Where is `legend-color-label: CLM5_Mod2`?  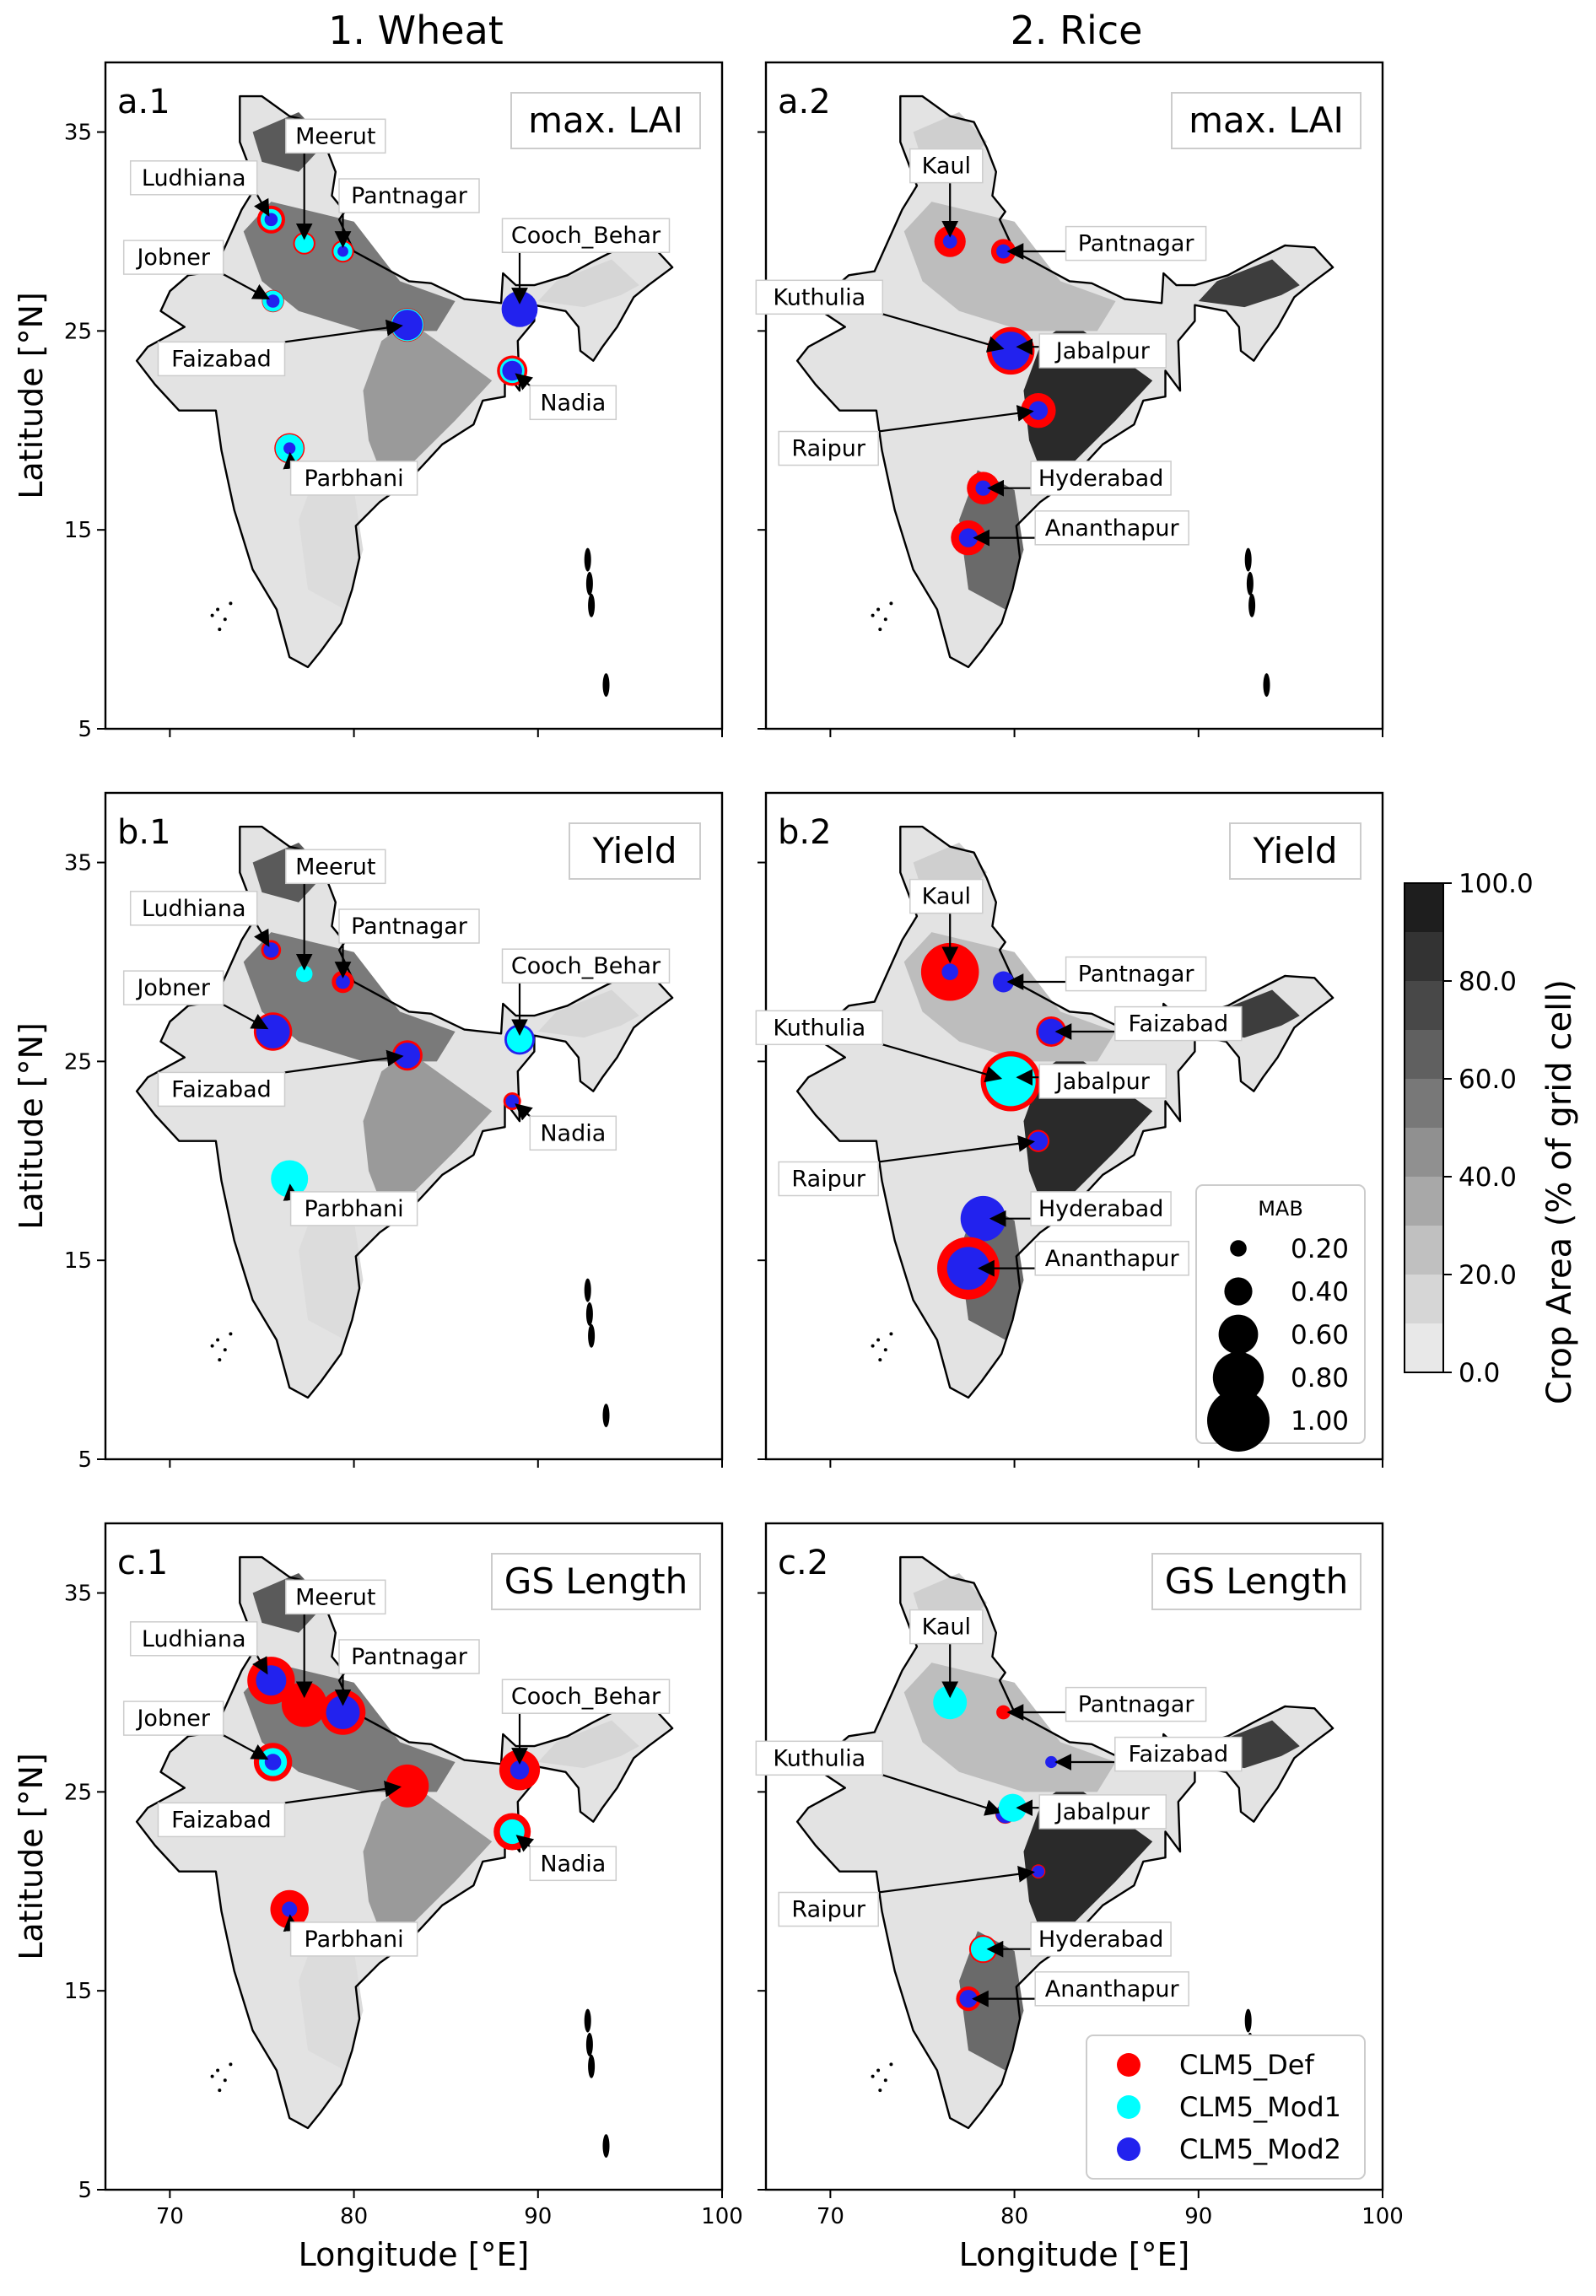
legend-color-label: CLM5_Mod2 is located at coordinates (1260, 2149).